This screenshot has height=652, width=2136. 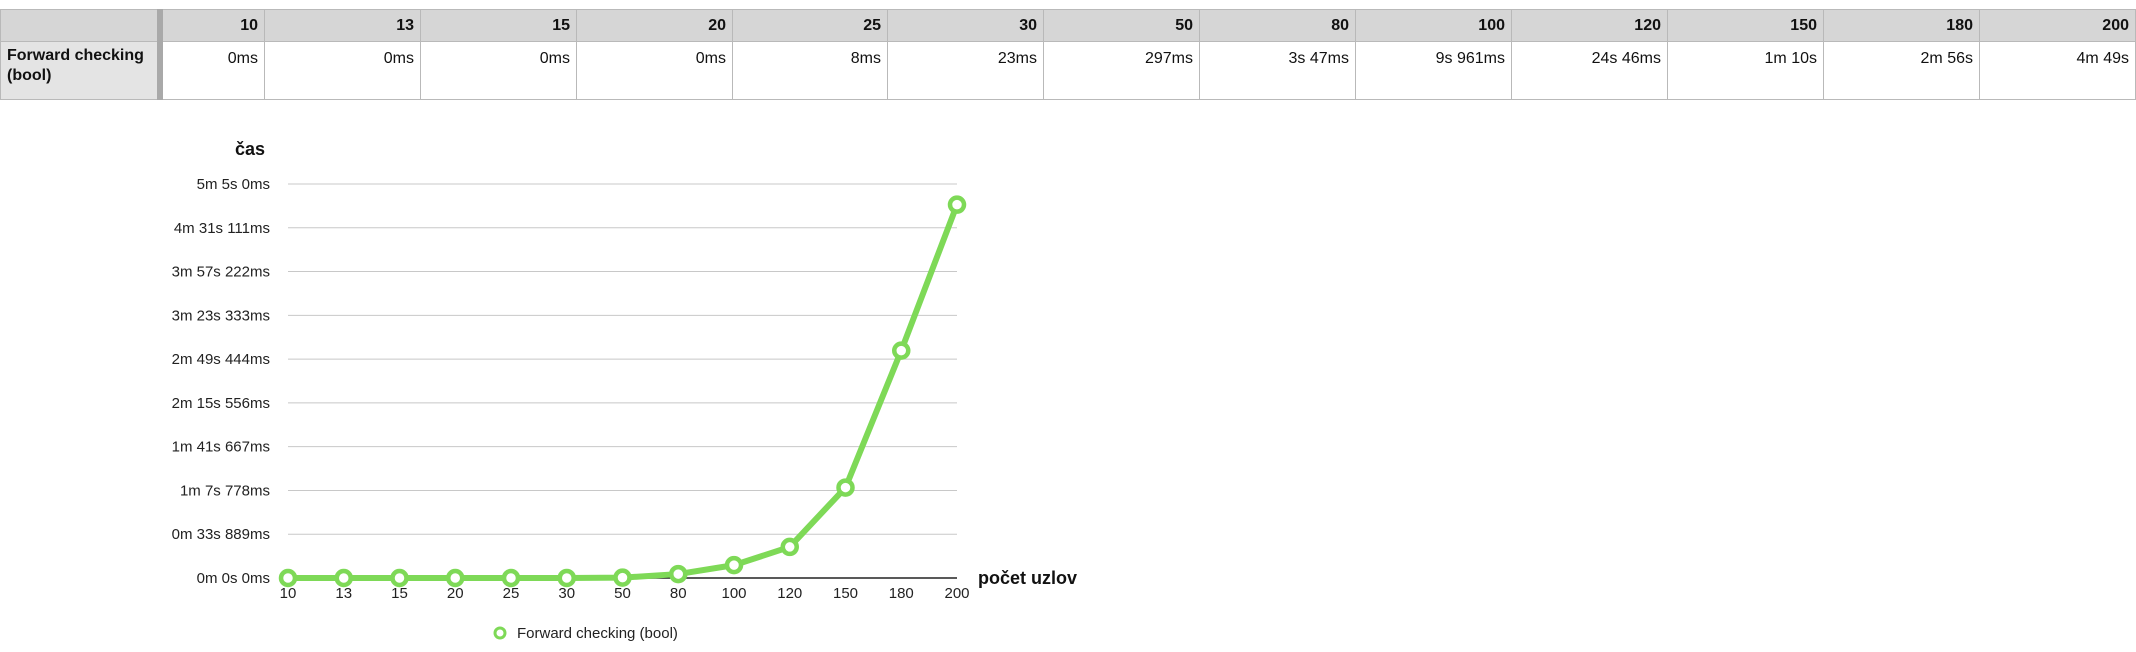 I want to click on legend-label: Forward checking (bool), so click(x=597, y=633).